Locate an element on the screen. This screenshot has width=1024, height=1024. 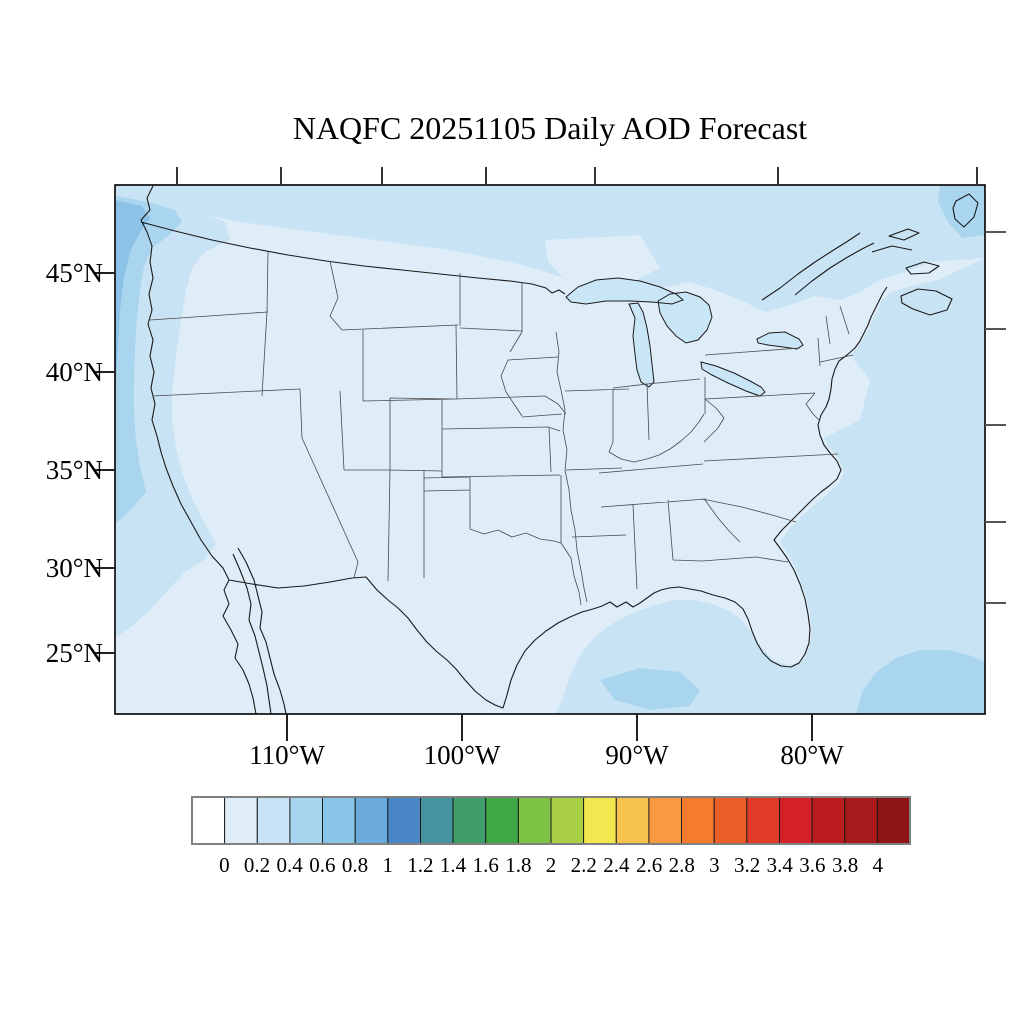
colorbar-tick: 1 is located at coordinates (387, 865).